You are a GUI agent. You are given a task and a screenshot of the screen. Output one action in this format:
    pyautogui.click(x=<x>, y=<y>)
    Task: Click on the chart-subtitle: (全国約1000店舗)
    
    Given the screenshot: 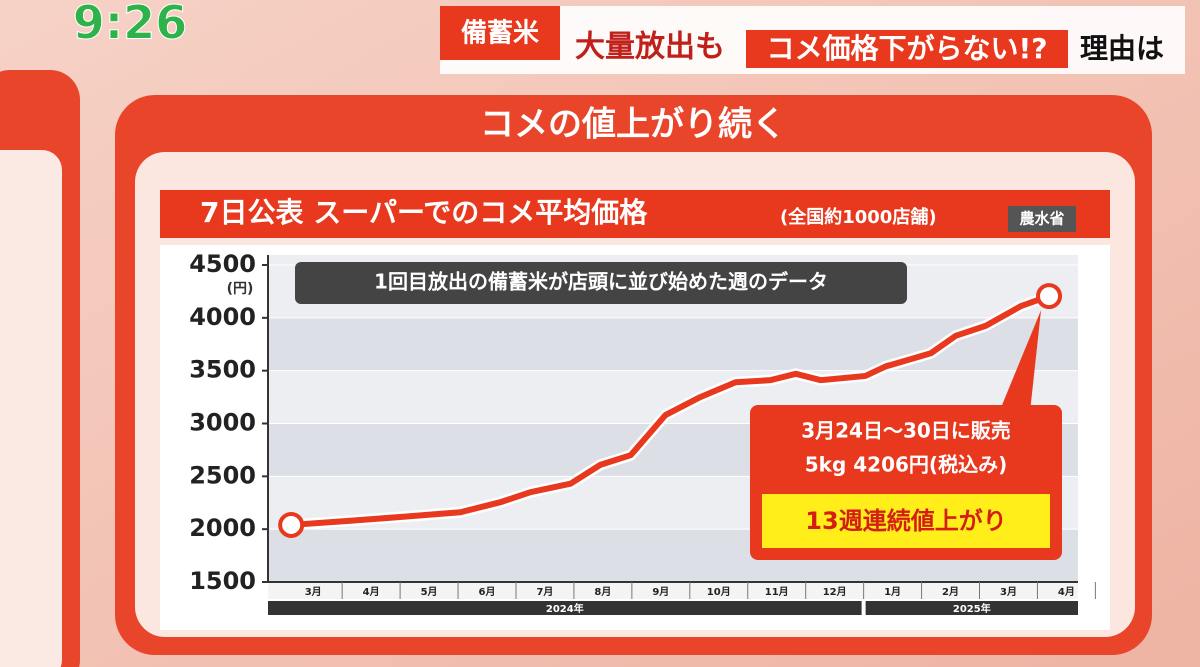 What is the action you would take?
    pyautogui.click(x=858, y=217)
    